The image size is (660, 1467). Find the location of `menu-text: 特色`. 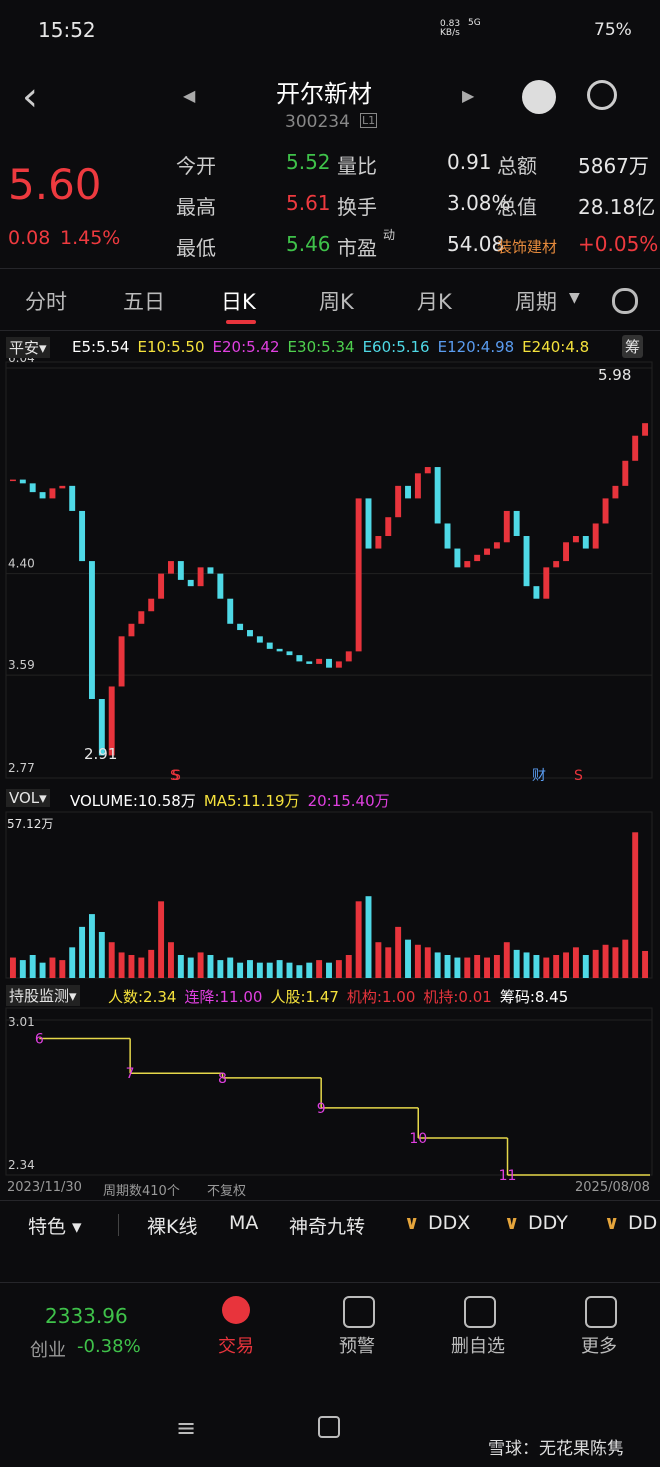

menu-text: 特色 is located at coordinates (47, 1227).